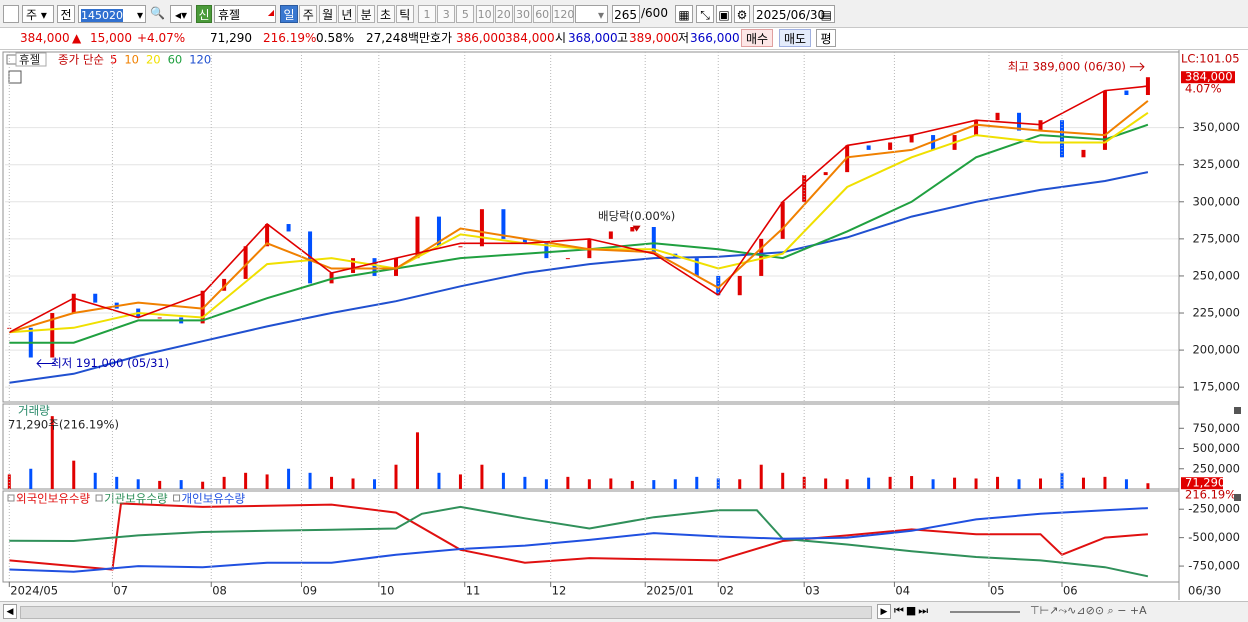  I want to click on sound-icon: ◂▾, so click(181, 14).